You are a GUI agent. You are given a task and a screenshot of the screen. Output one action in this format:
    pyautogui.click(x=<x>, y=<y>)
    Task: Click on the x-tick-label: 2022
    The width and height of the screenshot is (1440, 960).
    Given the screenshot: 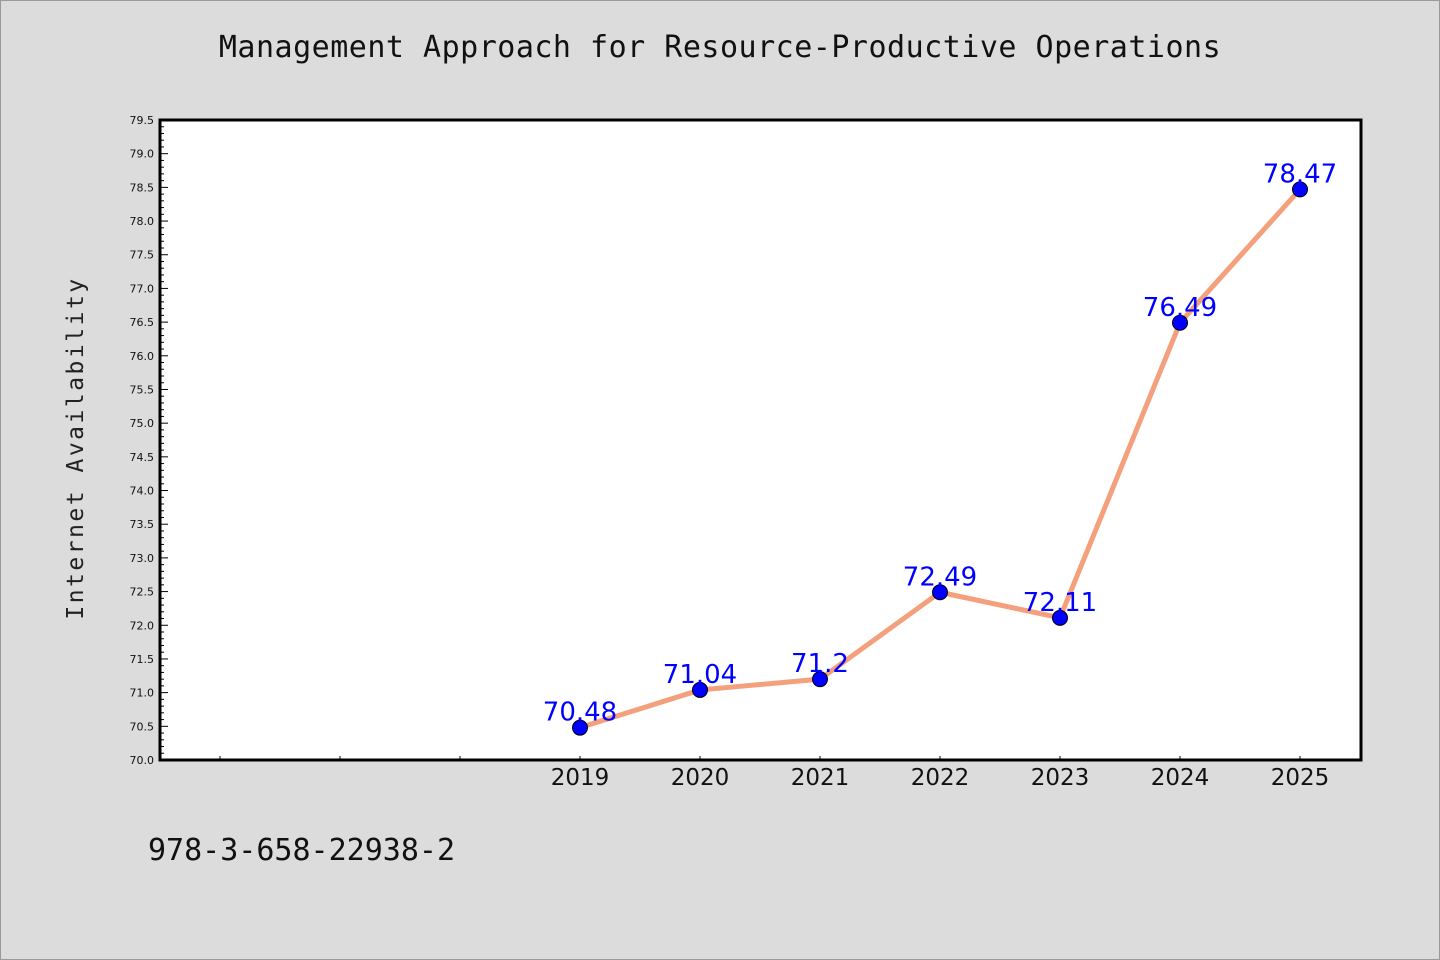 What is the action you would take?
    pyautogui.click(x=940, y=778)
    